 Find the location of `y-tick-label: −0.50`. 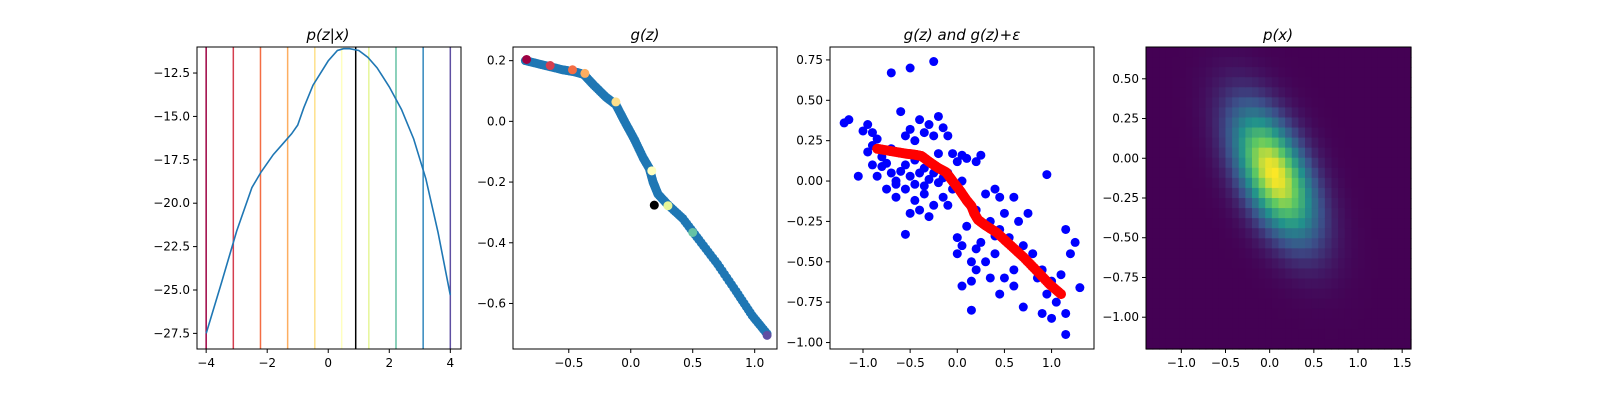

y-tick-label: −0.50 is located at coordinates (804, 262).